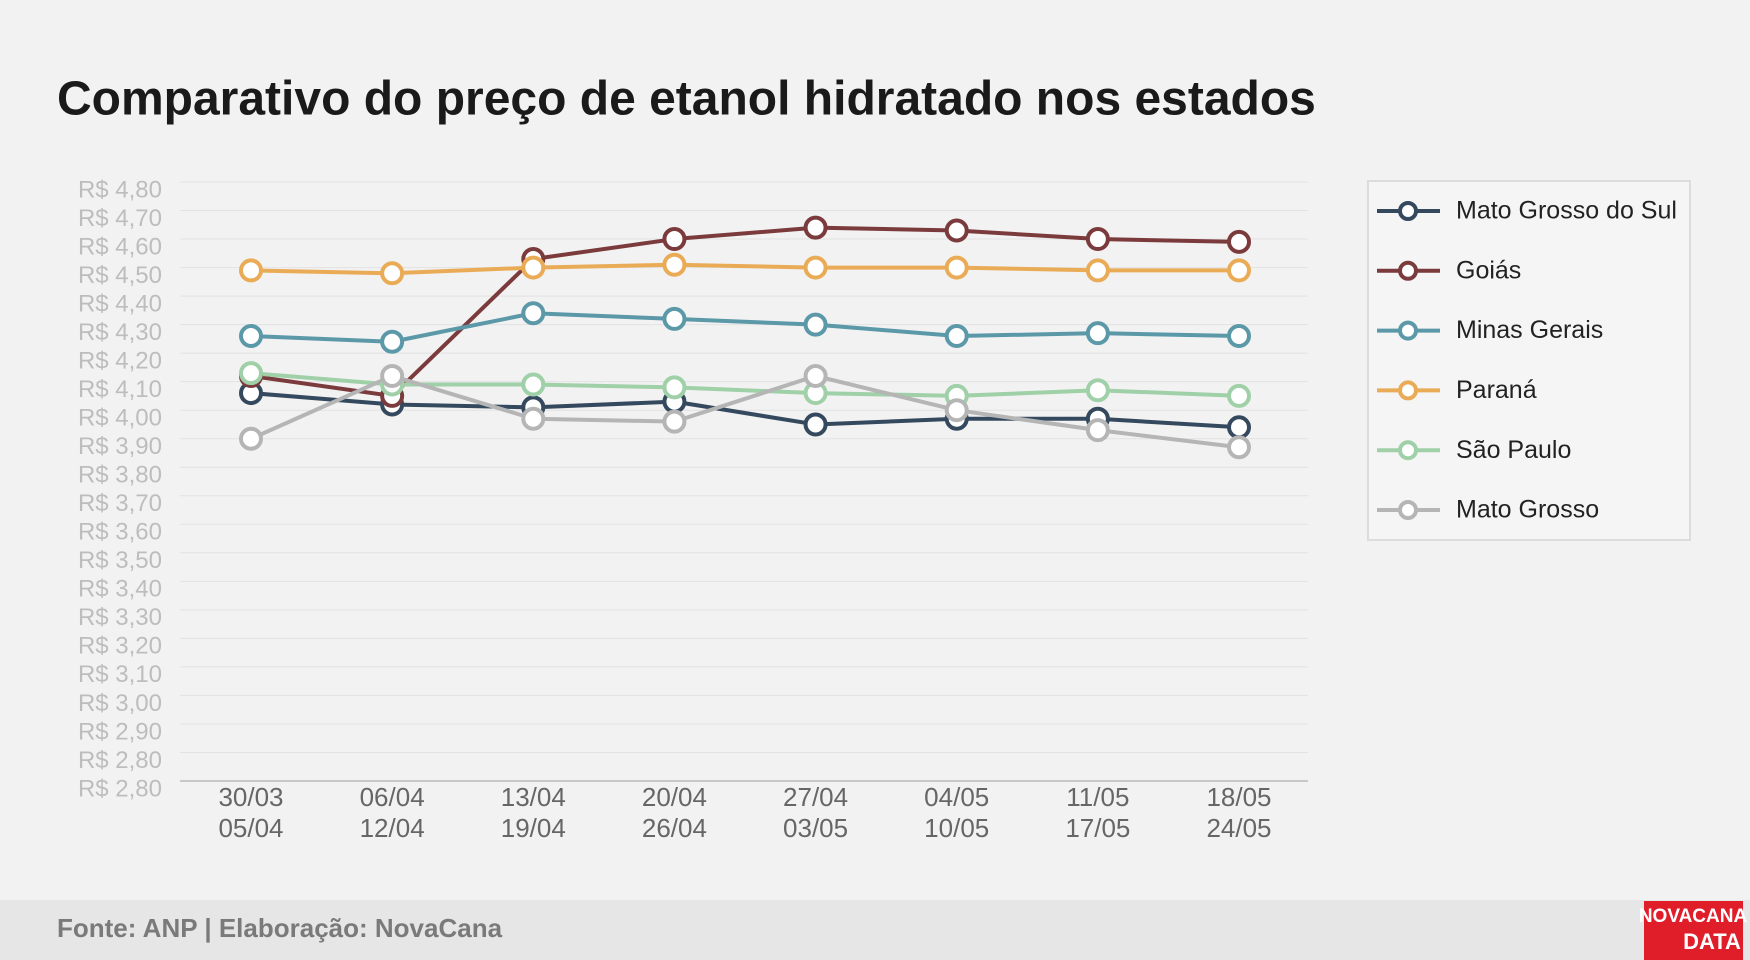  Describe the element at coordinates (1097, 828) in the screenshot. I see `x-tick-label: 17/05` at that location.